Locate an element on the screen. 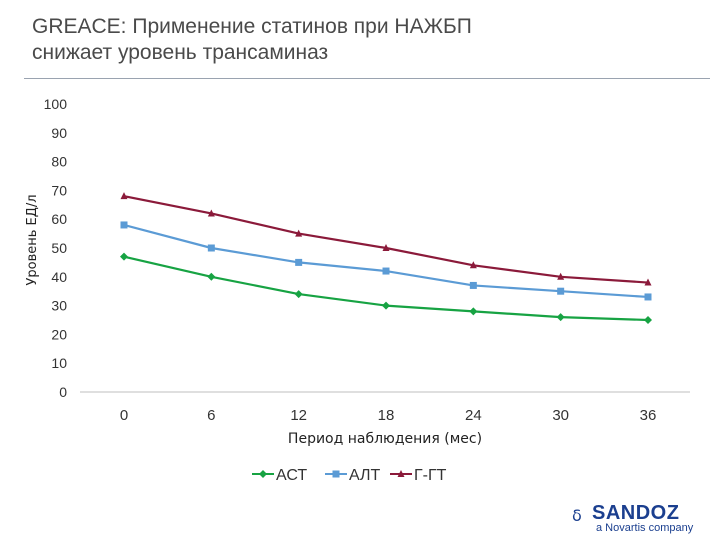 The height and width of the screenshot is (540, 720). x-tick-label: 12 is located at coordinates (298, 415).